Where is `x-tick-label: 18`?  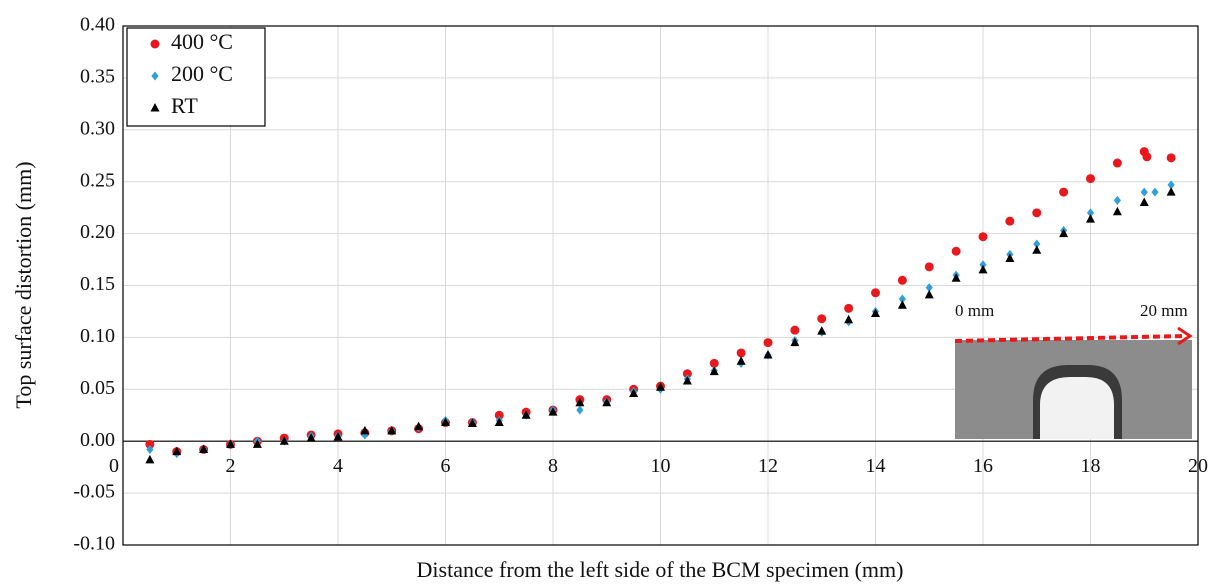 x-tick-label: 18 is located at coordinates (1091, 466).